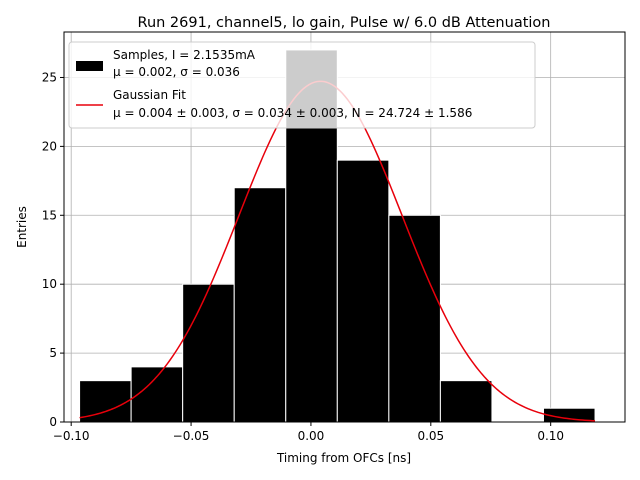  I want to click on legend-box, so click(302, 85).